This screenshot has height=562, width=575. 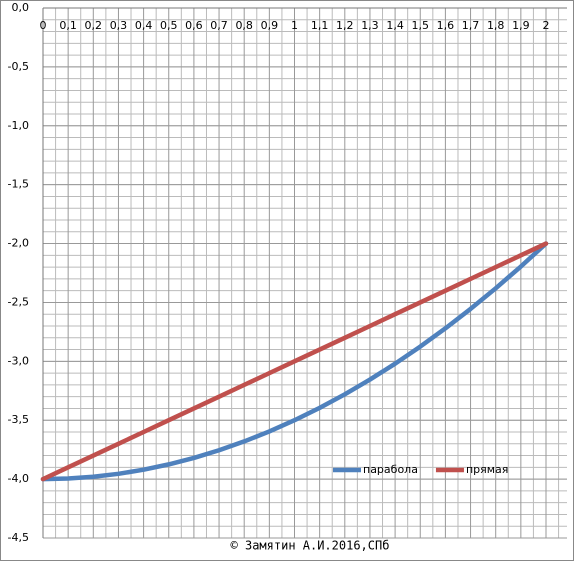 What do you see at coordinates (21, 7) in the screenshot?
I see `y-tick-label: 0,0` at bounding box center [21, 7].